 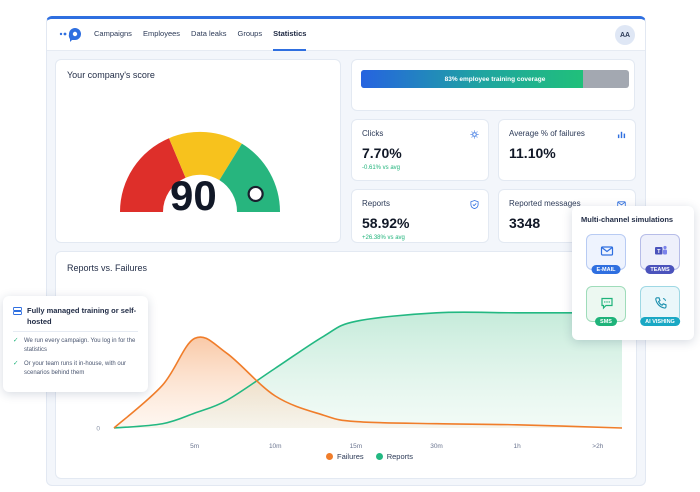 What do you see at coordinates (250, 33) in the screenshot?
I see `nav-groups: Groups` at bounding box center [250, 33].